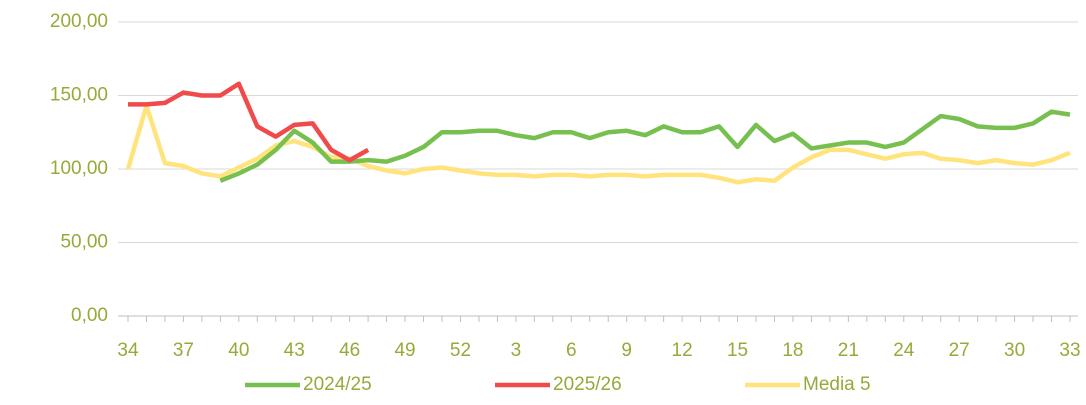  Describe the element at coordinates (128, 350) in the screenshot. I see `x-tick-label: 34` at that location.